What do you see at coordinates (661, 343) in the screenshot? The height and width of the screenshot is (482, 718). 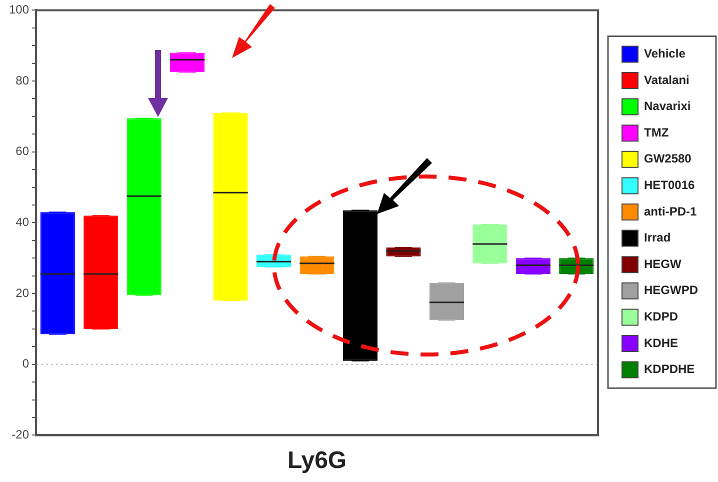 I see `legend-label: KDHE` at bounding box center [661, 343].